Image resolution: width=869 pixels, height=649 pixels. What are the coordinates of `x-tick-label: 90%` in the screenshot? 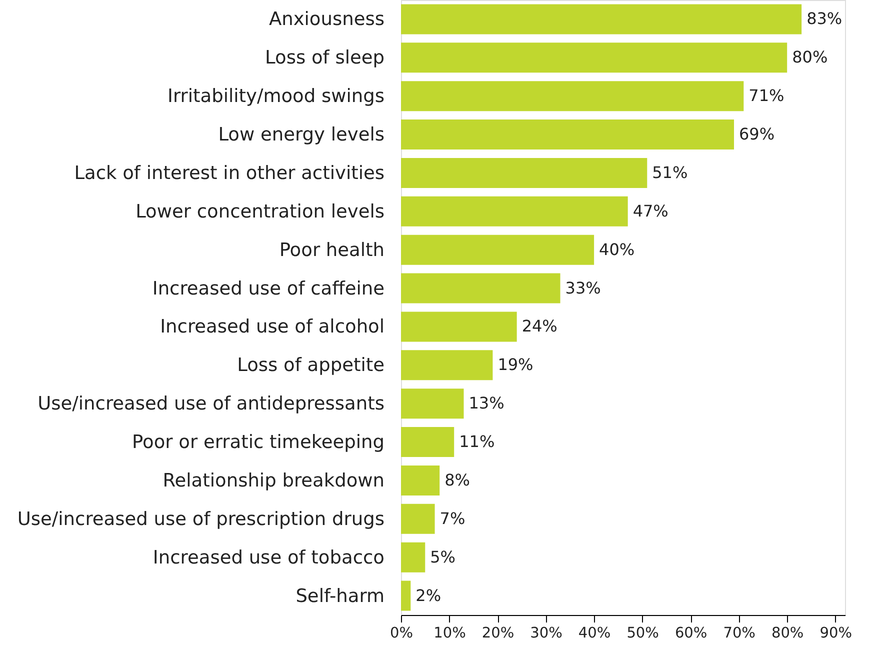 It's located at (836, 634).